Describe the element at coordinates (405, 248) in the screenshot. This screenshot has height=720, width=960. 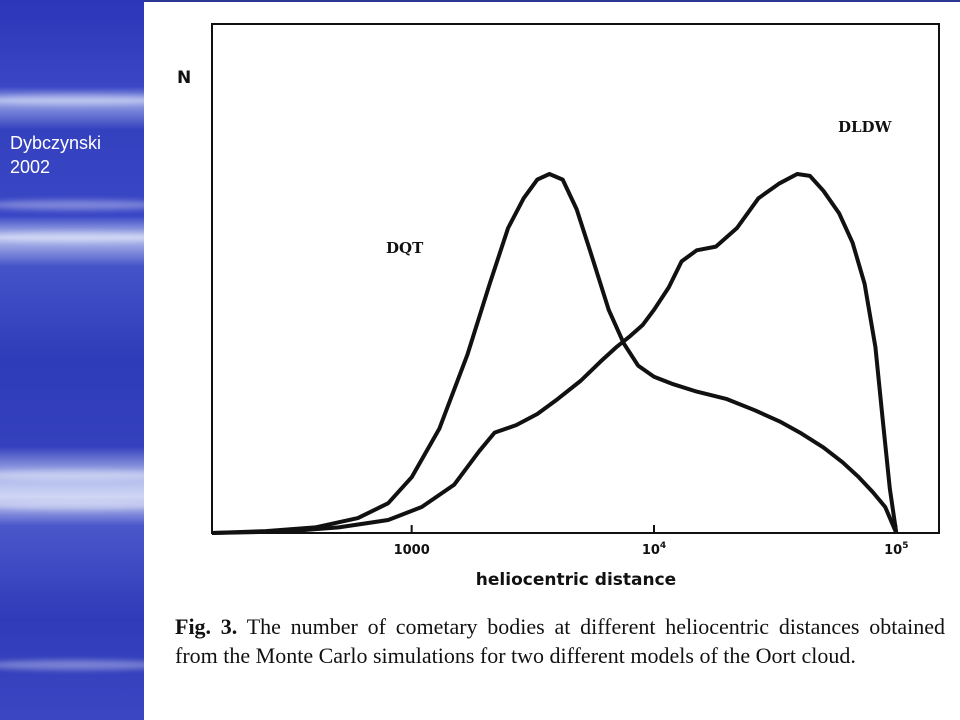
I see `series-label-dqt: DQT` at that location.